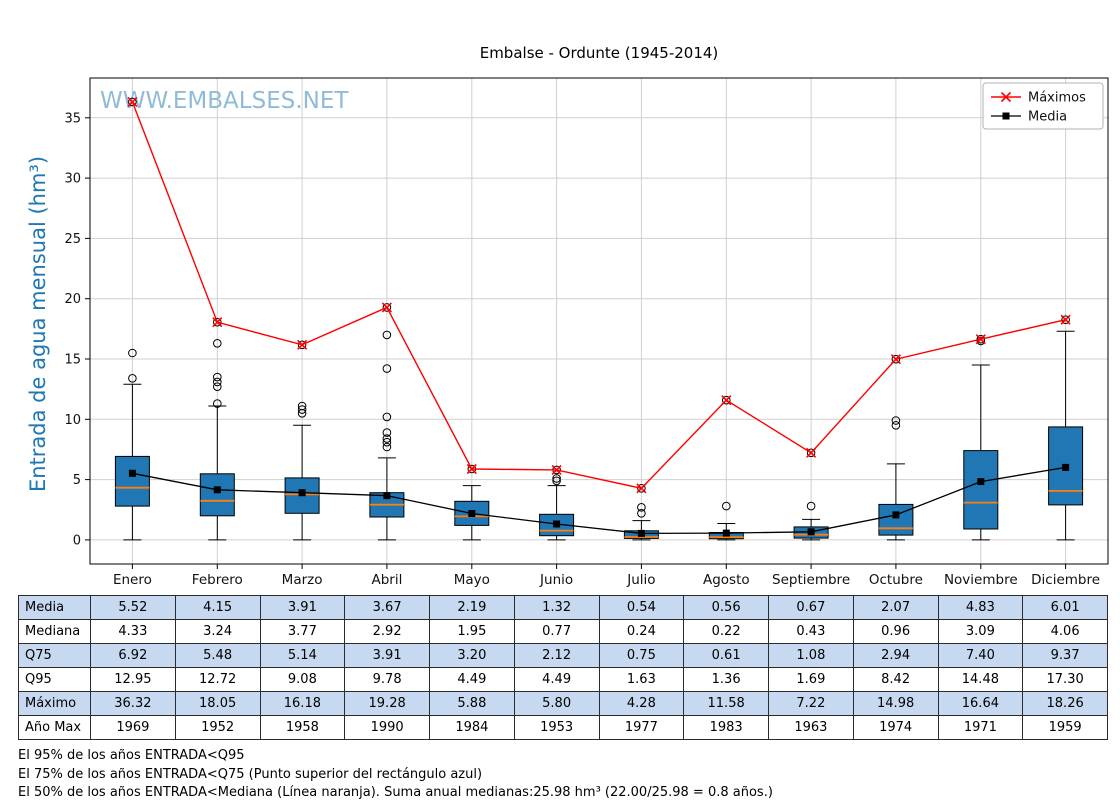 The width and height of the screenshot is (1120, 810). I want to click on table-cell: 0.24, so click(641, 631).